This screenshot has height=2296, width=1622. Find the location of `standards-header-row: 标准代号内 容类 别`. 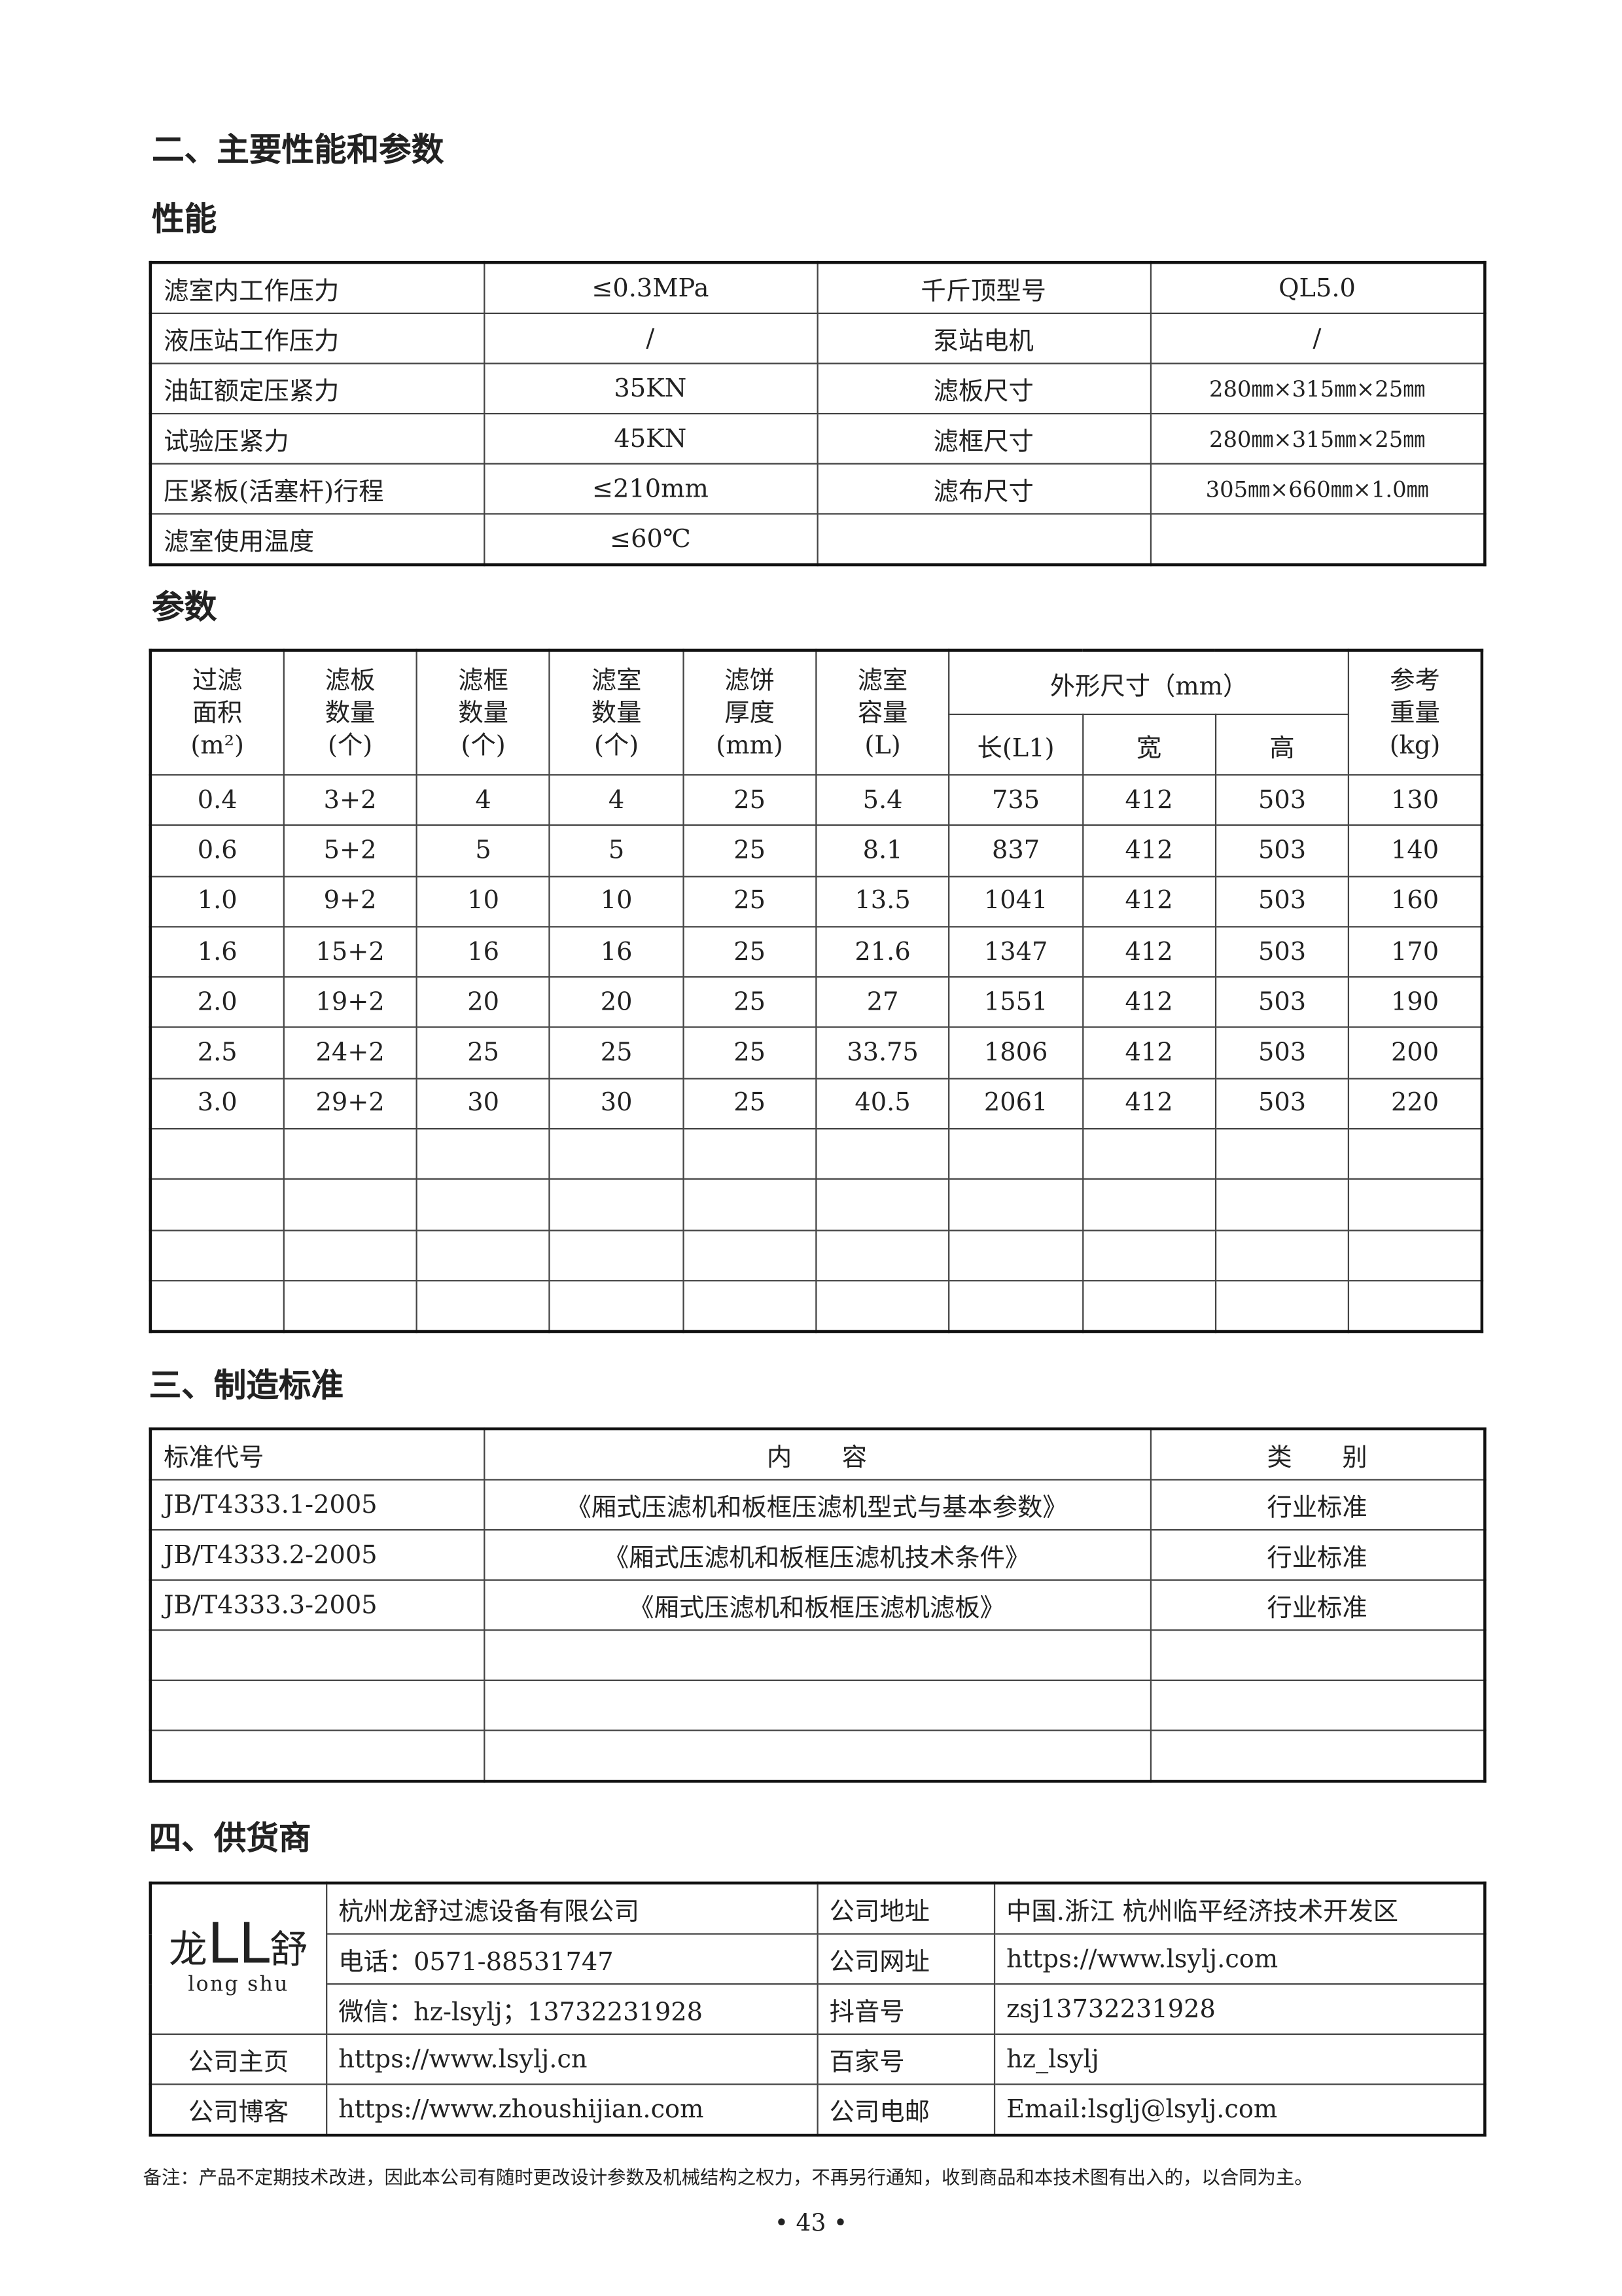

standards-header-row: 标准代号内 容类 别 is located at coordinates (817, 1454).